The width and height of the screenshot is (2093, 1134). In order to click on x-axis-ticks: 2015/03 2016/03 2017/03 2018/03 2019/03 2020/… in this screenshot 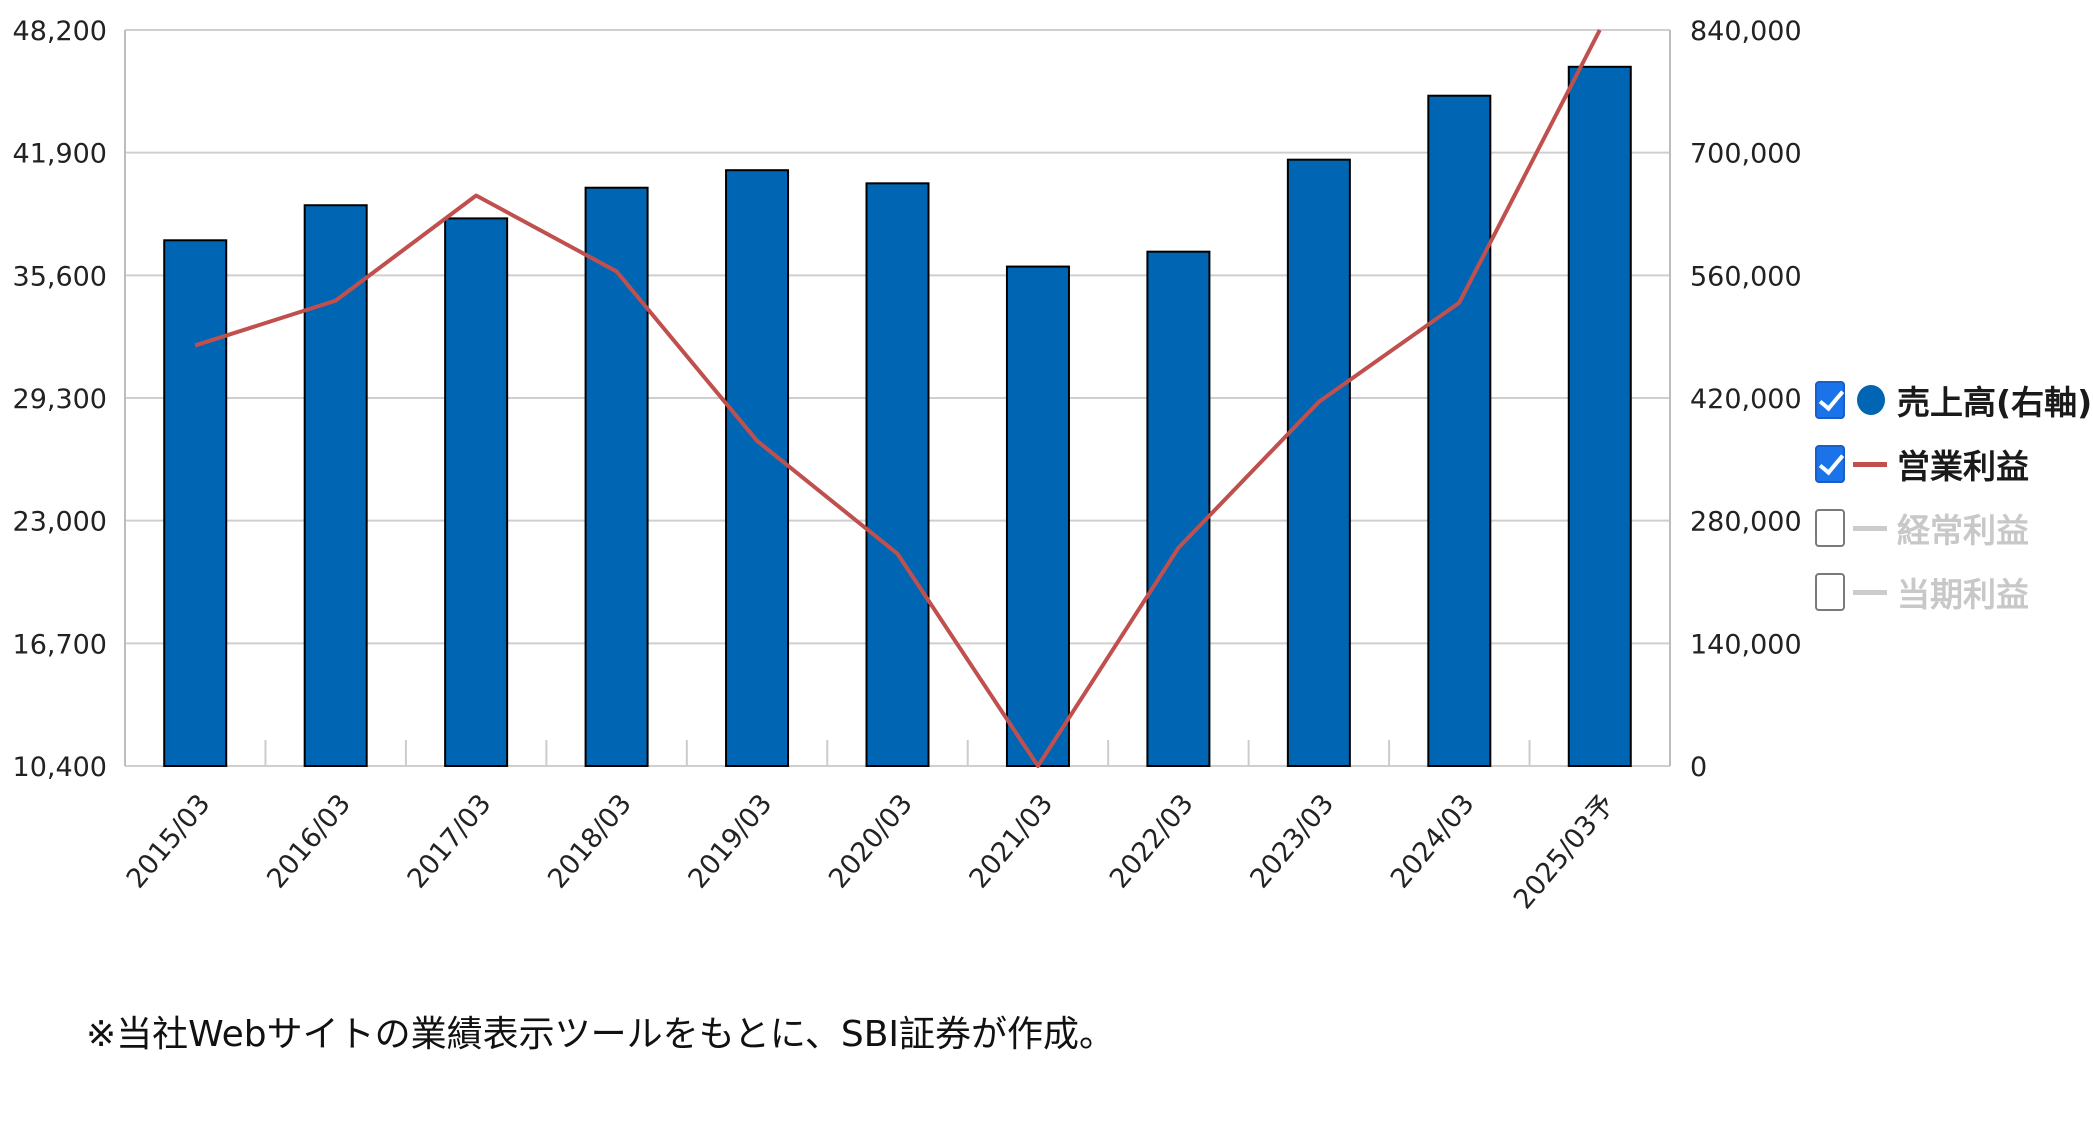, I will do `click(871, 852)`.